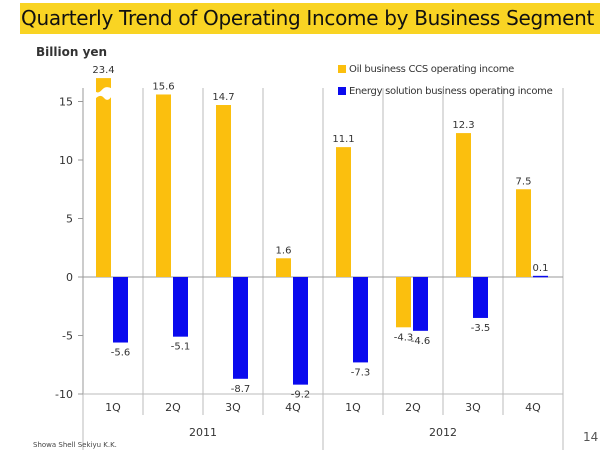  I want to click on energy-data-label: -9.2, so click(301, 395).